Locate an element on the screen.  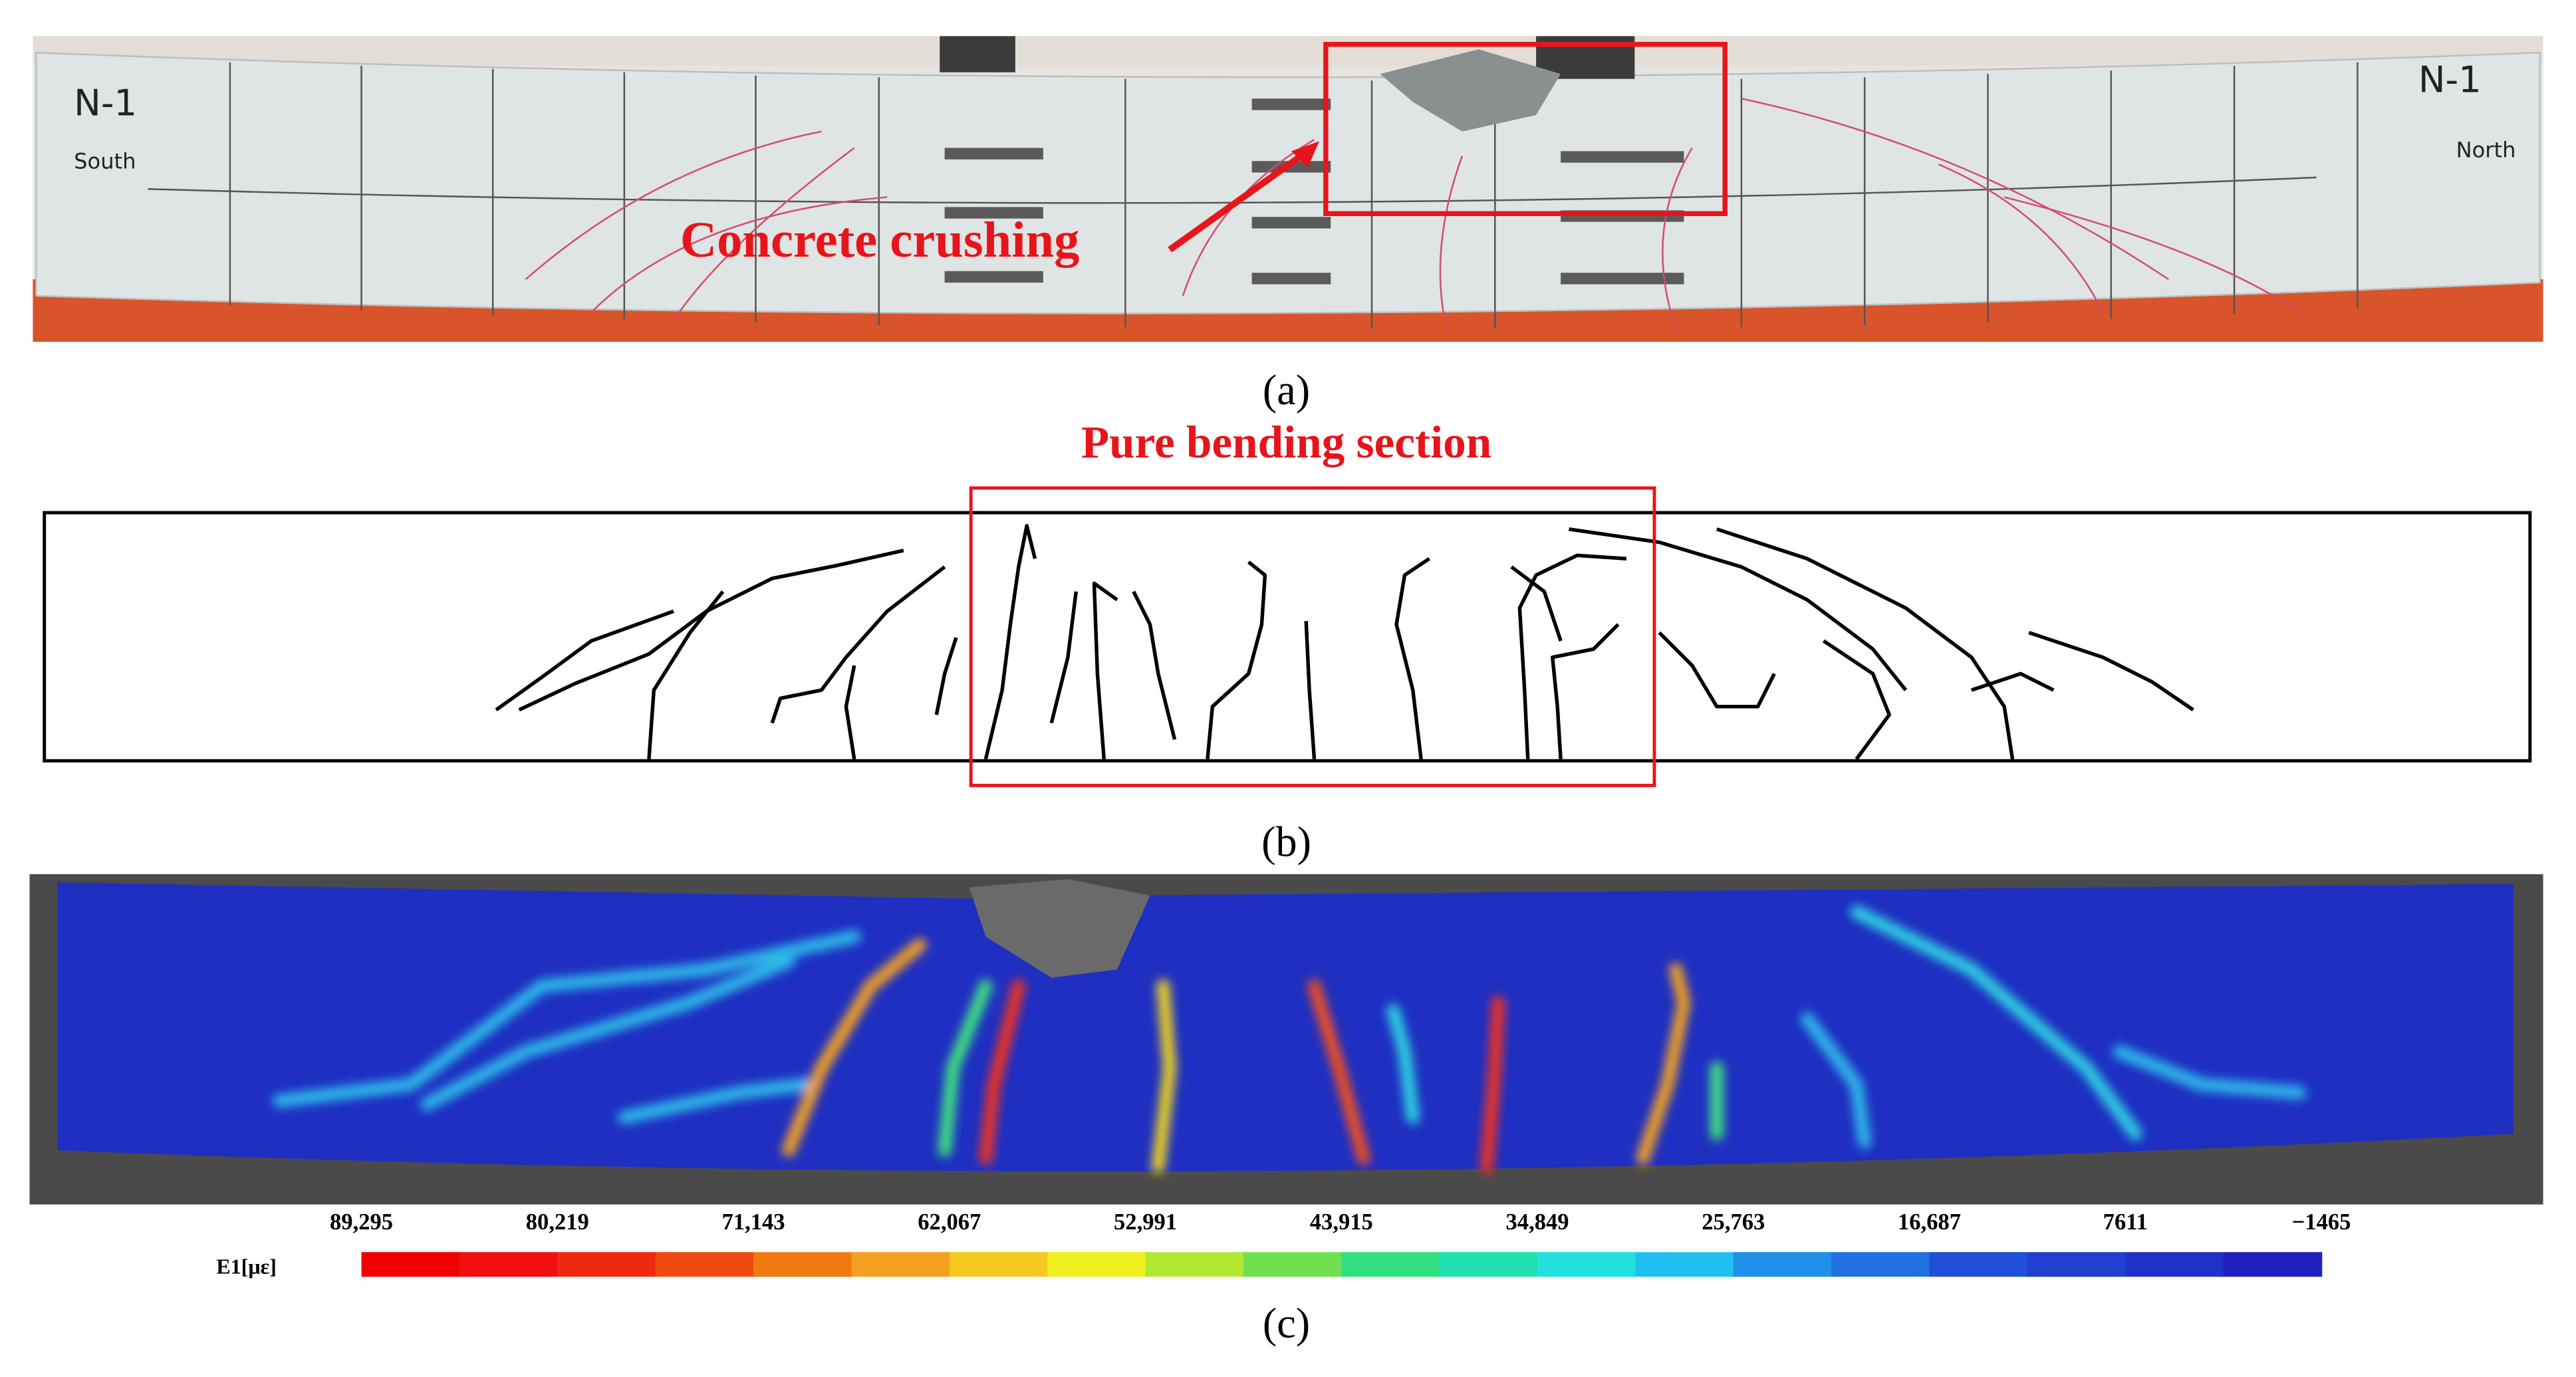
caption: (b) is located at coordinates (1286, 842).